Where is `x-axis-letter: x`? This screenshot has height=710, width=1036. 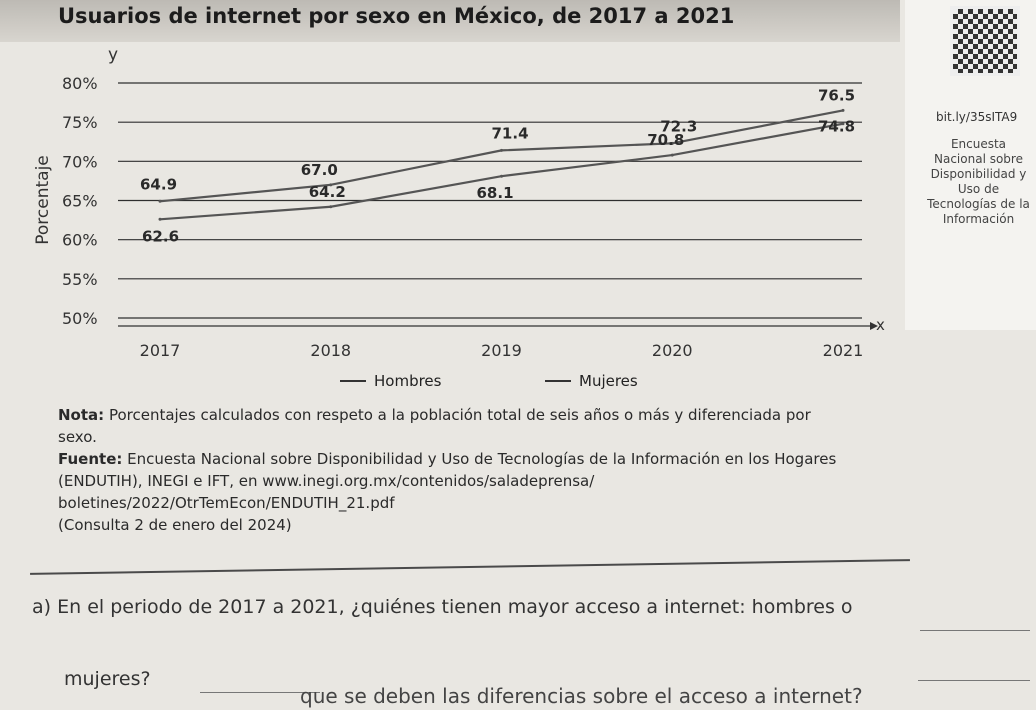 x-axis-letter: x is located at coordinates (880, 325).